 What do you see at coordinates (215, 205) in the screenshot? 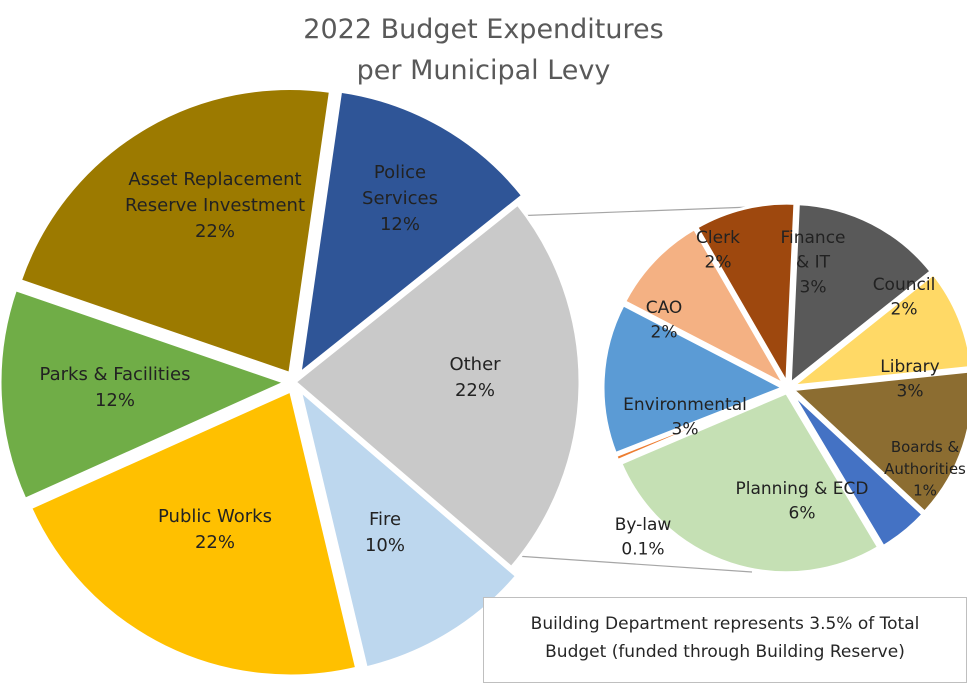
I see `main-label-asset-replacement-reserve-investment: Asset Replacement Reserve Investment 22%` at bounding box center [215, 205].